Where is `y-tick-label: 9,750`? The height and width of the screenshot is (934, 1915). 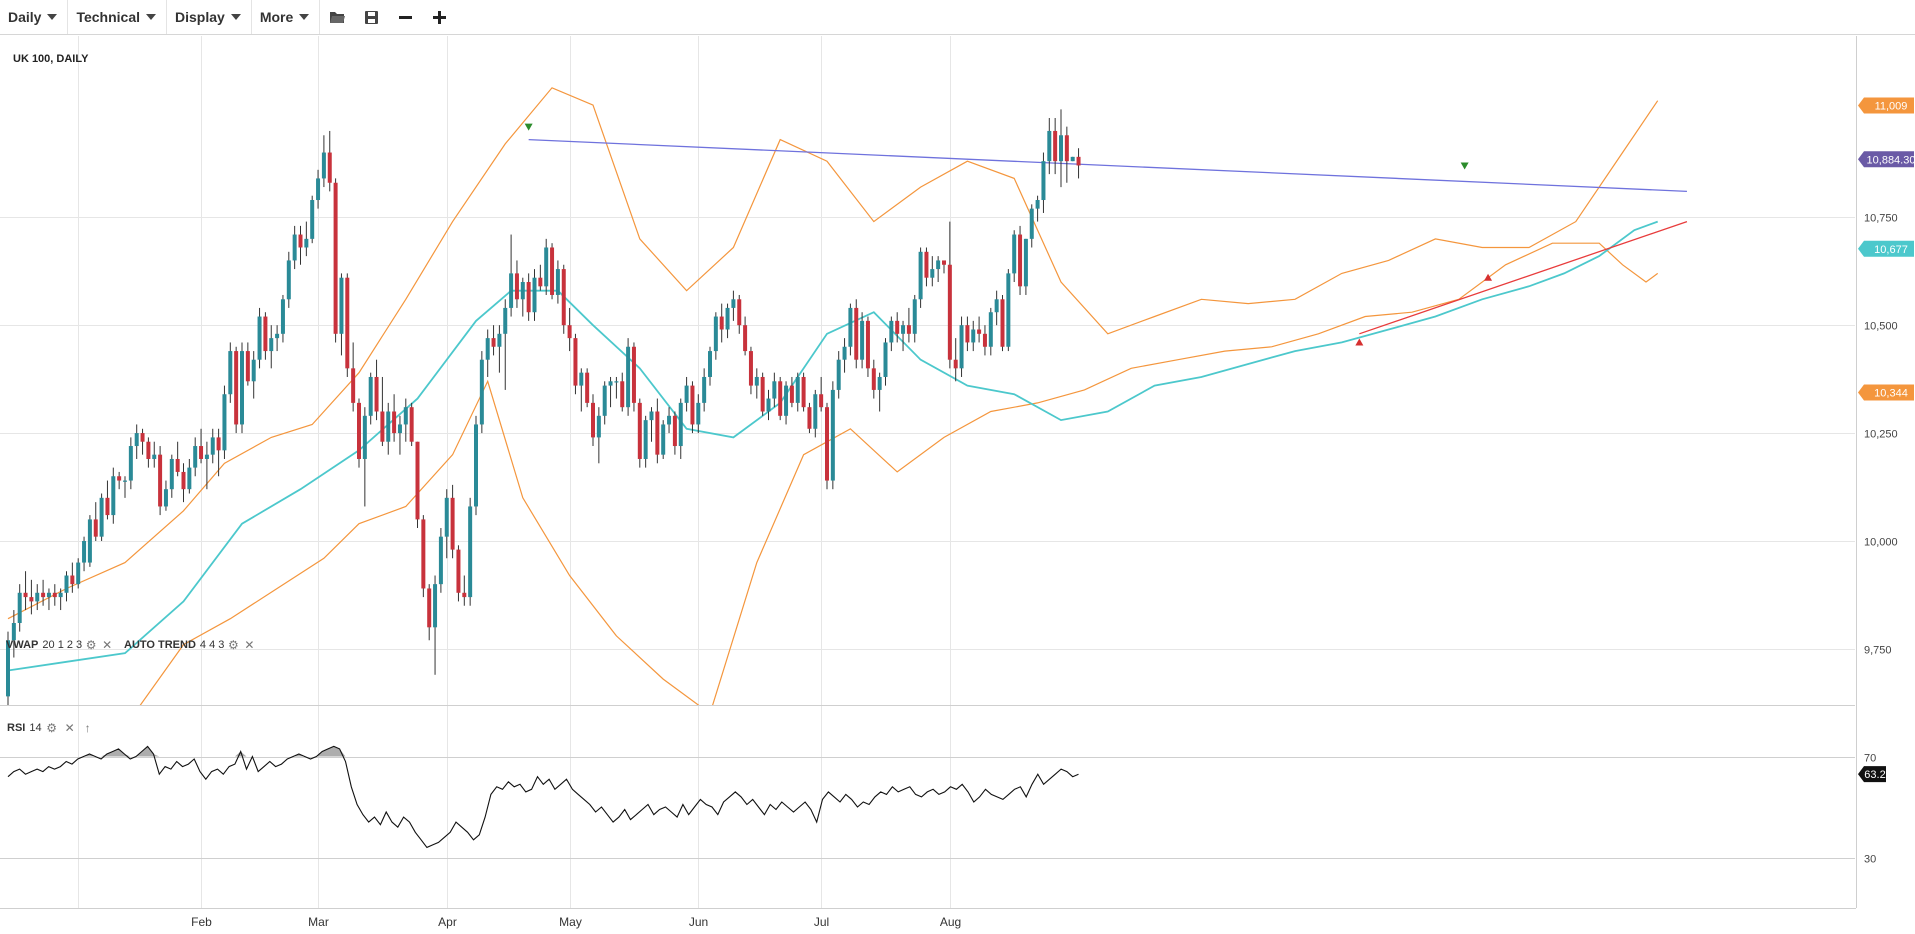 y-tick-label: 9,750 is located at coordinates (1878, 651).